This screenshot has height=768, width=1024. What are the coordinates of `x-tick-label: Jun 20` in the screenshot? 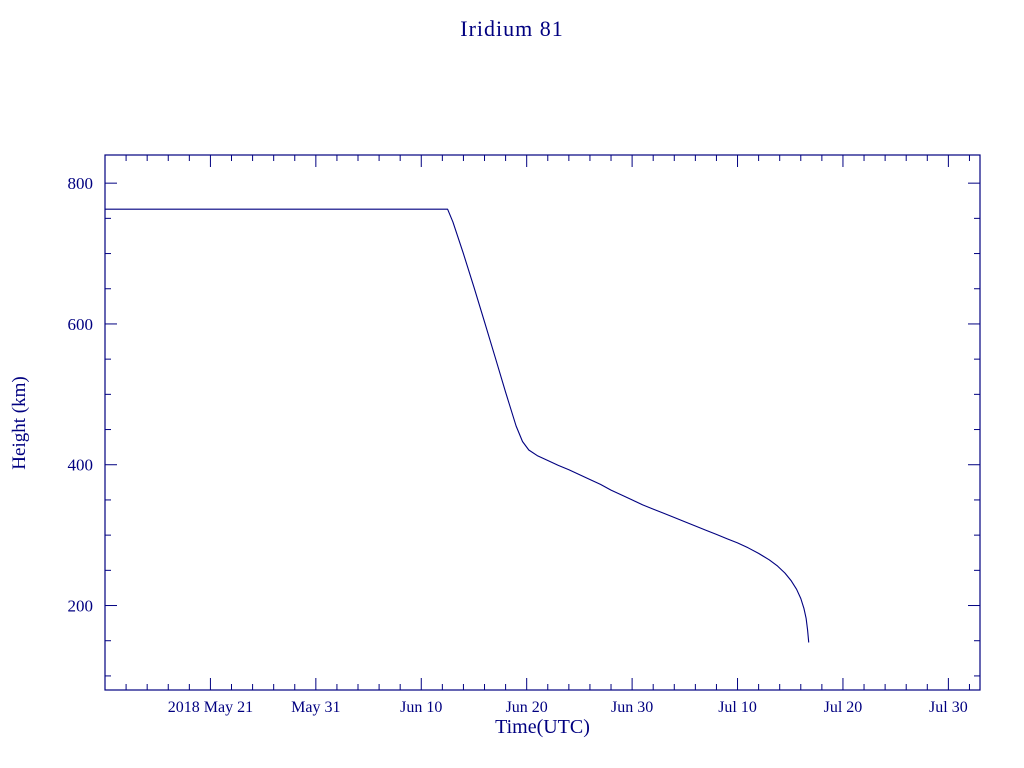 It's located at (527, 707).